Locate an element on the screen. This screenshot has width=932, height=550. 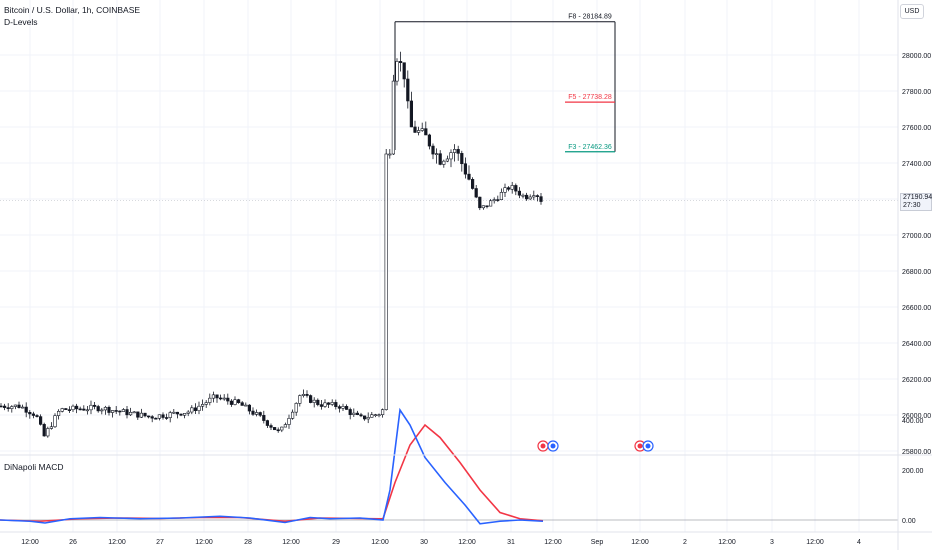
d-levels-box: F8 - 28184.89 F5 - 27738.28 F3 - 27462.36 is located at coordinates (505, 83).